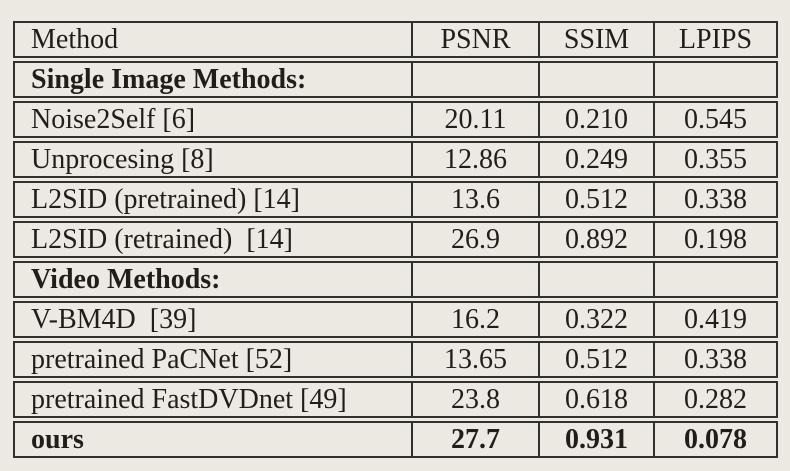  What do you see at coordinates (597, 119) in the screenshot?
I see `ssim-cell: 0.210` at bounding box center [597, 119].